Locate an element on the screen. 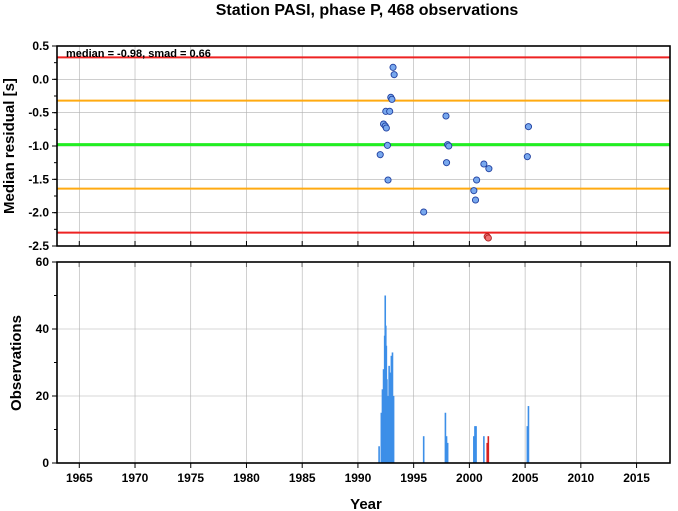  observations-y-tick-label: 0 is located at coordinates (45, 463).